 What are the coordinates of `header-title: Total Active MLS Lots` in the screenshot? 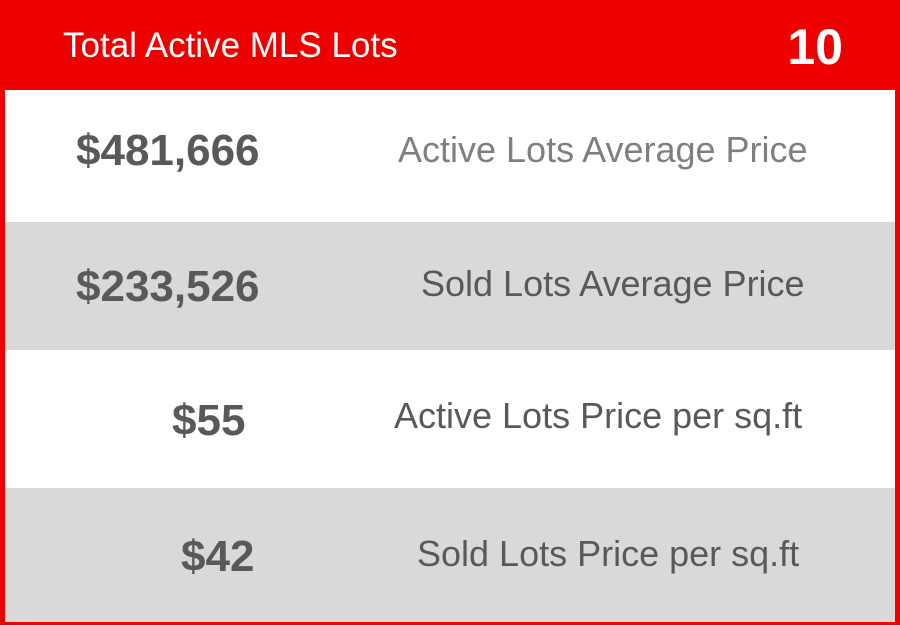 It's located at (230, 45).